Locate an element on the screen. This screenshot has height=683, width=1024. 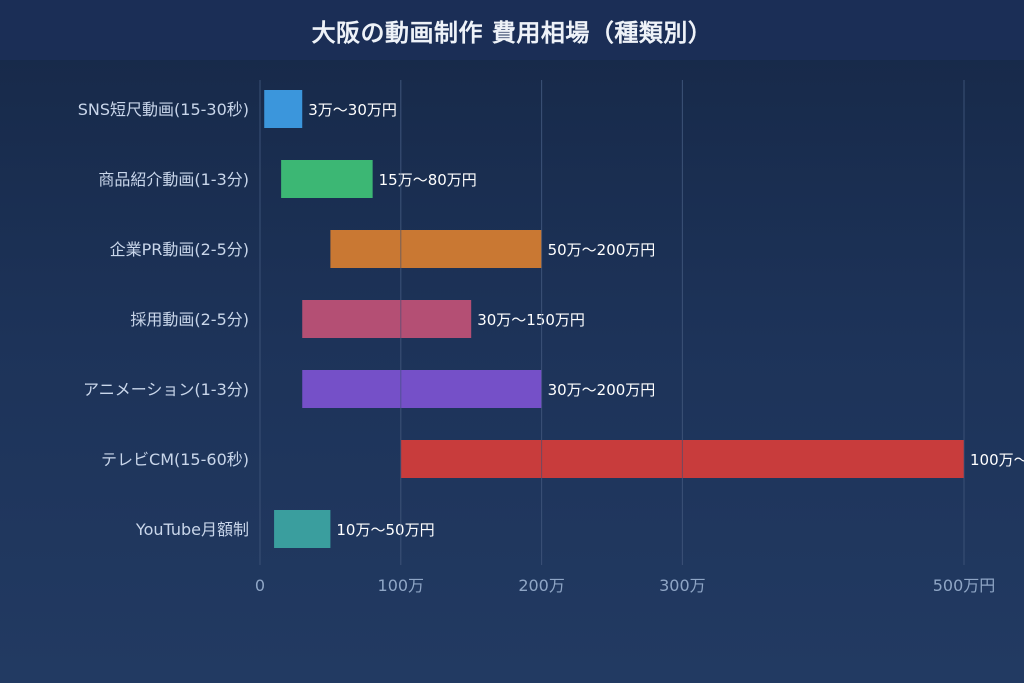
category-label: YouTube月額制 is located at coordinates (192, 529).